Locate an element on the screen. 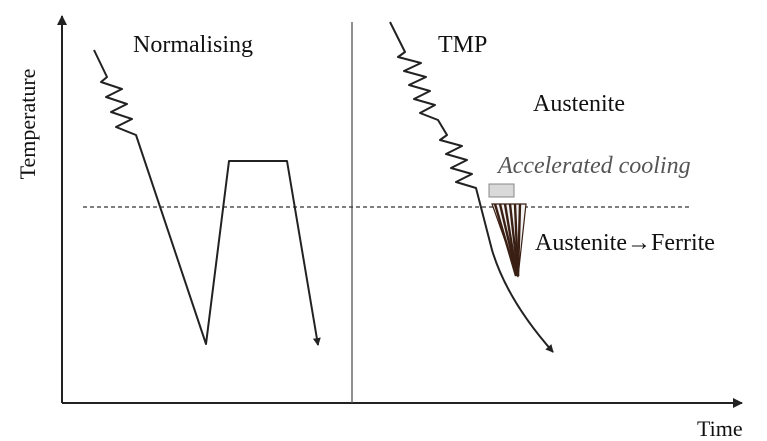 The image size is (767, 441). accelerated-cooling-block is located at coordinates (501, 190).